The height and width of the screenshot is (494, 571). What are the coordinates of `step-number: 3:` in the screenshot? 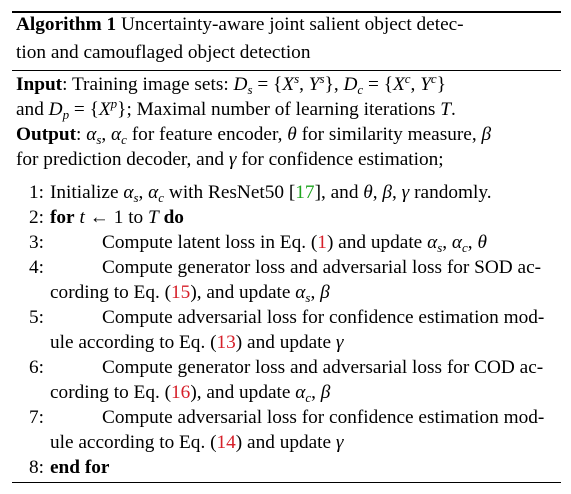 It's located at (36, 242).